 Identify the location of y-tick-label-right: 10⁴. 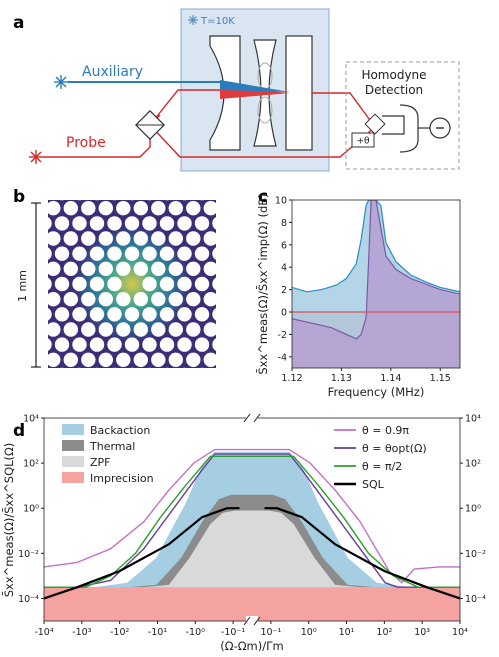
(473, 419).